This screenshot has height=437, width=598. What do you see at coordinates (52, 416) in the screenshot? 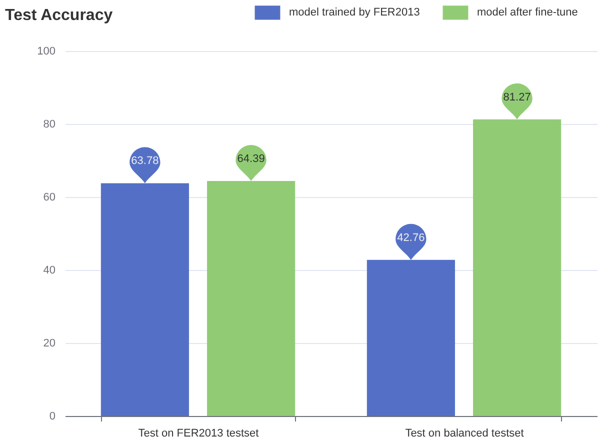
I see `y-tick-label: 0` at bounding box center [52, 416].